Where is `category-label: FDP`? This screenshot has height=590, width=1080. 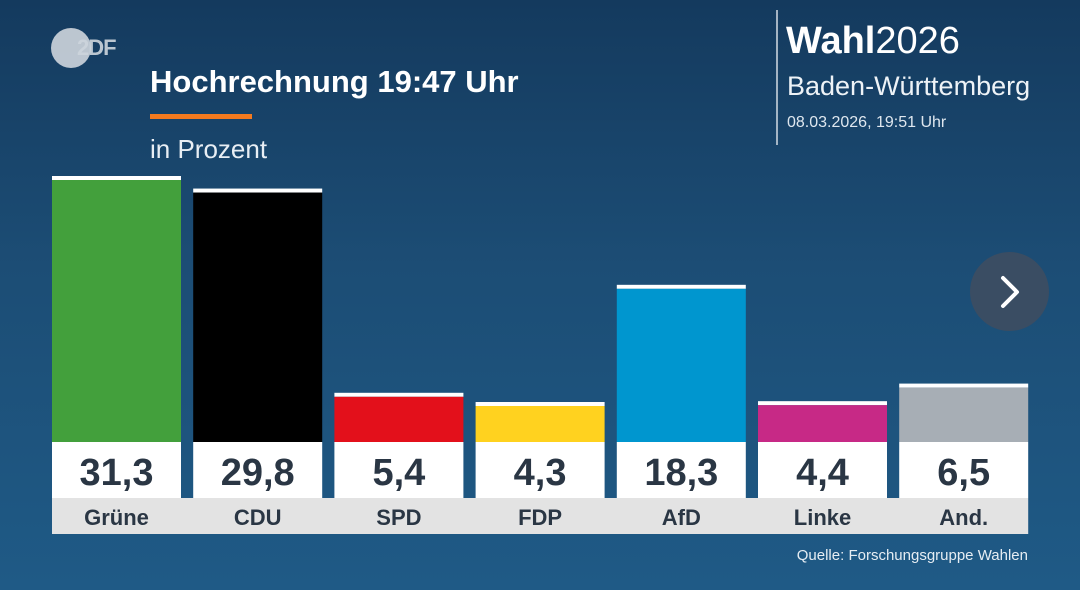 category-label: FDP is located at coordinates (540, 517).